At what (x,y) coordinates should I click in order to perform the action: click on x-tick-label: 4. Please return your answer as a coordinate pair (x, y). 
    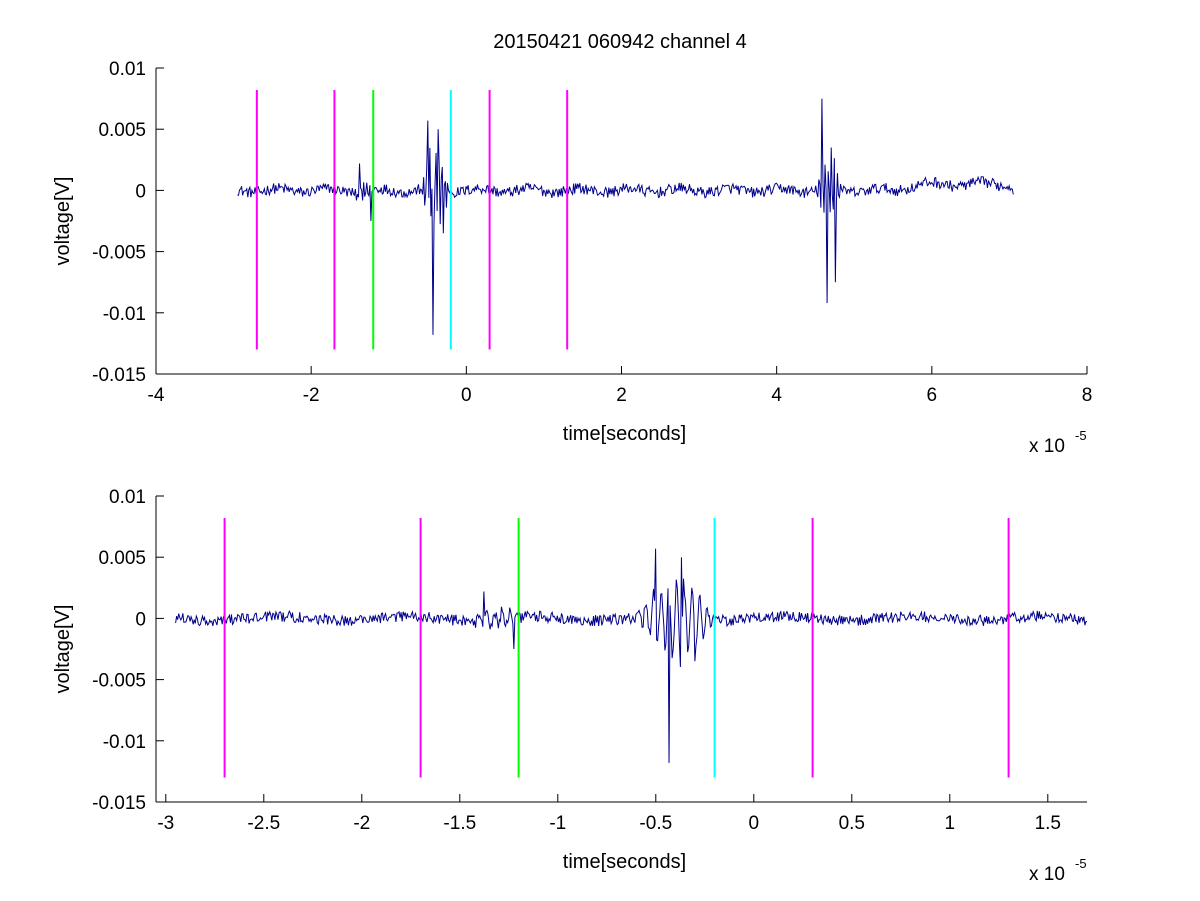
    Looking at the image, I should click on (776, 395).